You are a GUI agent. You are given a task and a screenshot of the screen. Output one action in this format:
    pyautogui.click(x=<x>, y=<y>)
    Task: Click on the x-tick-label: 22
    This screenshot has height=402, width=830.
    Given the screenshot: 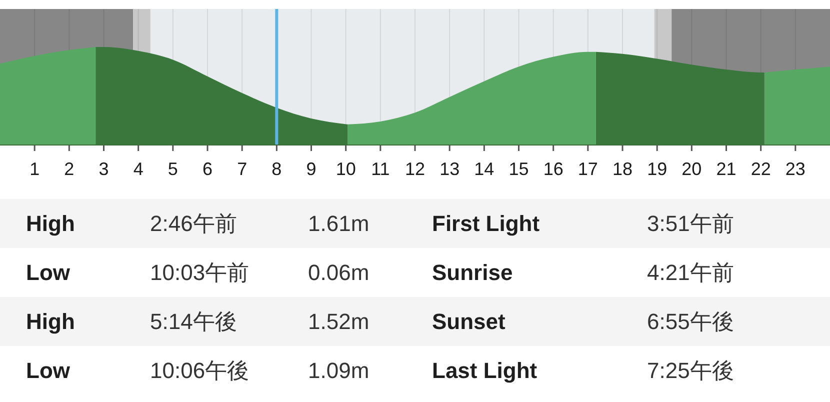 What is the action you would take?
    pyautogui.click(x=760, y=168)
    